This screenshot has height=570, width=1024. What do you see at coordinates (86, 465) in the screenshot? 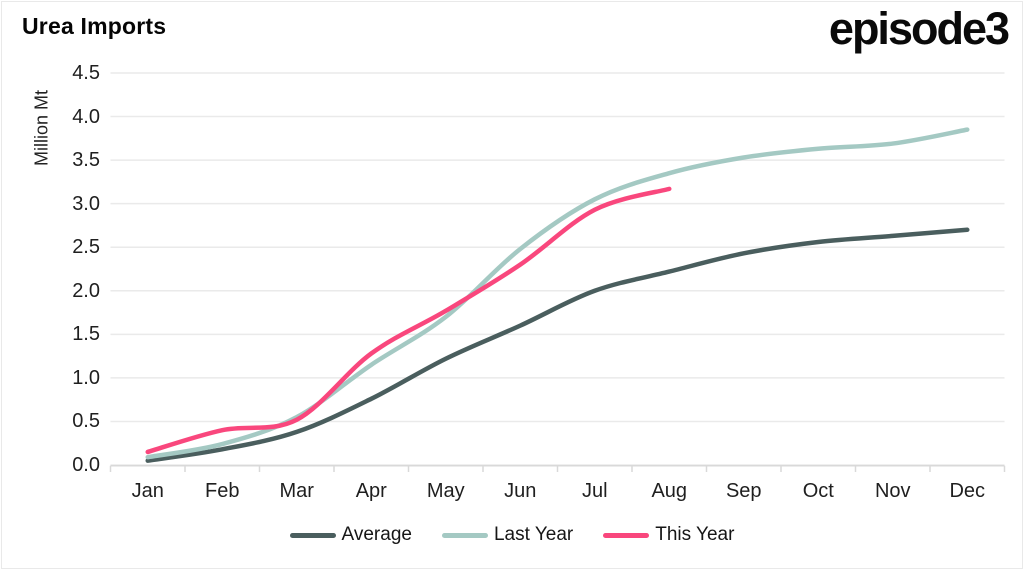
I see `y-tick-label: 0.0` at bounding box center [86, 465].